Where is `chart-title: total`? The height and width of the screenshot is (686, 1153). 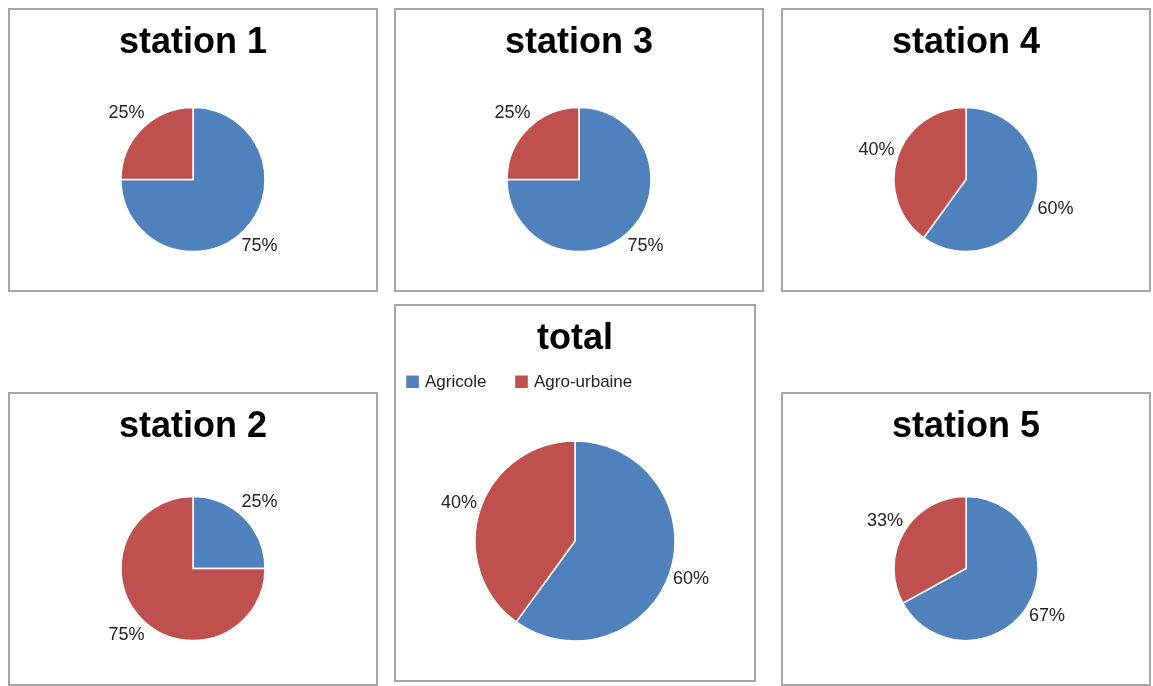 chart-title: total is located at coordinates (575, 336).